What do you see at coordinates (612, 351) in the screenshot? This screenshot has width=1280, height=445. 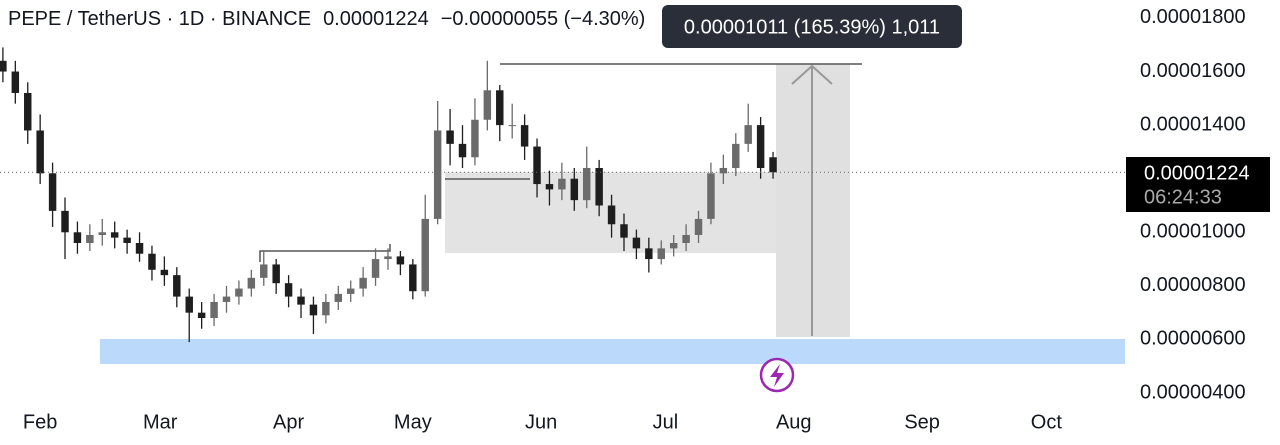 I see `support-zone` at bounding box center [612, 351].